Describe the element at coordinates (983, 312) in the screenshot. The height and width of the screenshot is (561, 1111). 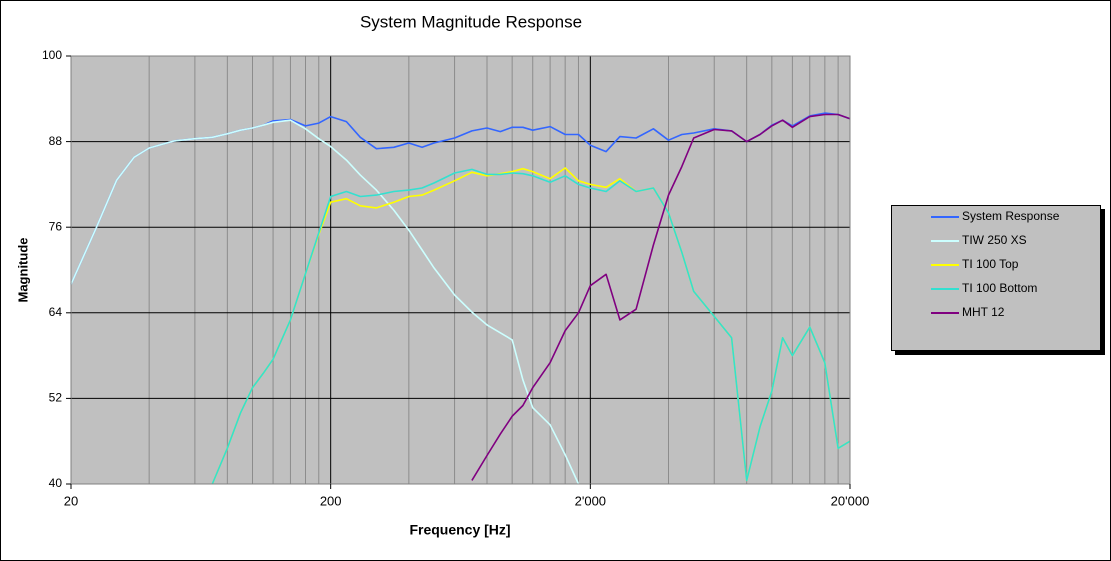
I see `legend-label: MHT 12` at that location.